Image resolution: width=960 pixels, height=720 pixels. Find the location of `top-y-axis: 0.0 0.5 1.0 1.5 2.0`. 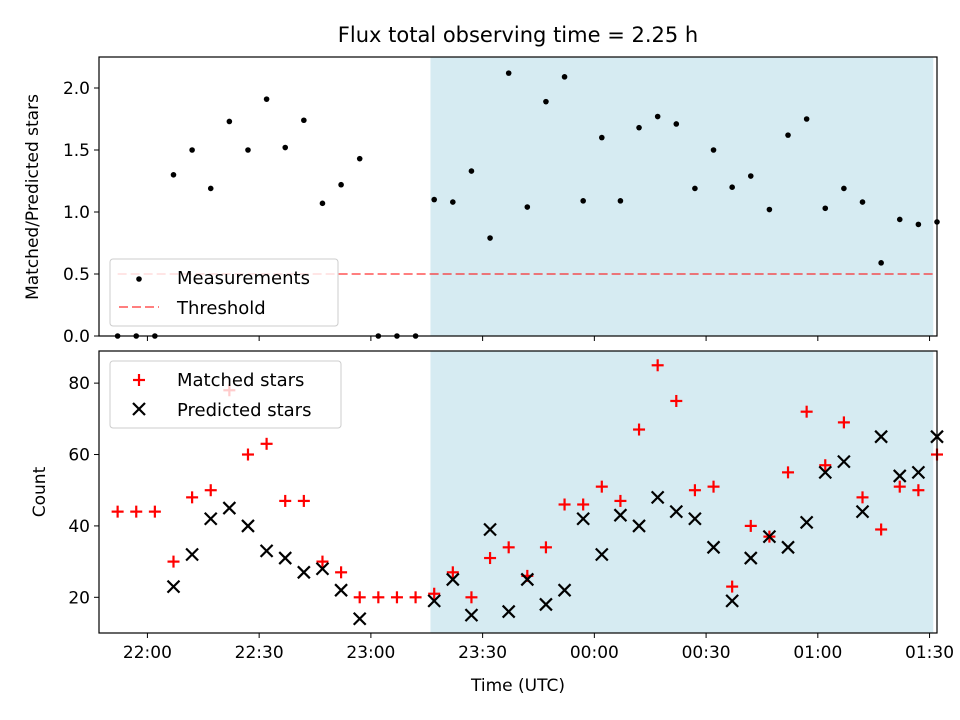

top-y-axis: 0.0 0.5 1.0 1.5 2.0 is located at coordinates (81, 213).